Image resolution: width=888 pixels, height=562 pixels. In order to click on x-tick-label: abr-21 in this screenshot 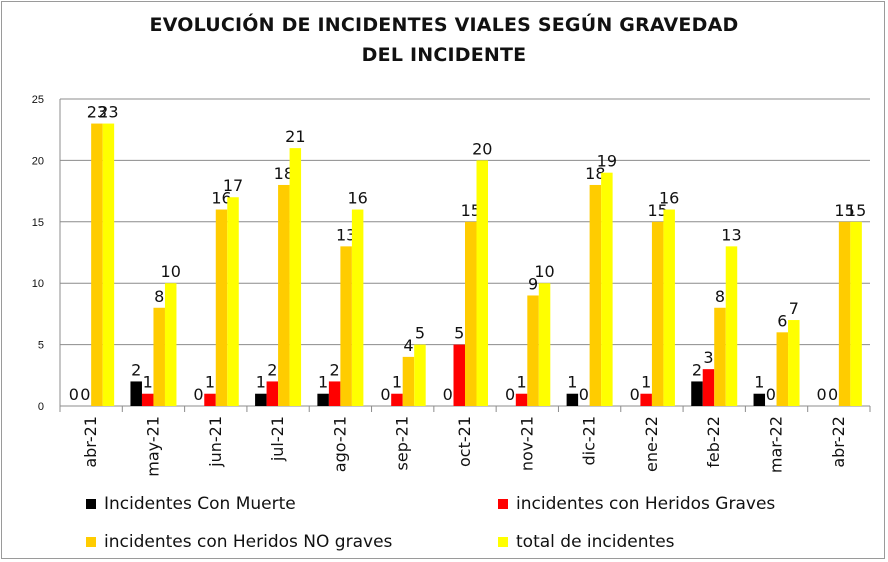, I will do `click(90, 442)`.